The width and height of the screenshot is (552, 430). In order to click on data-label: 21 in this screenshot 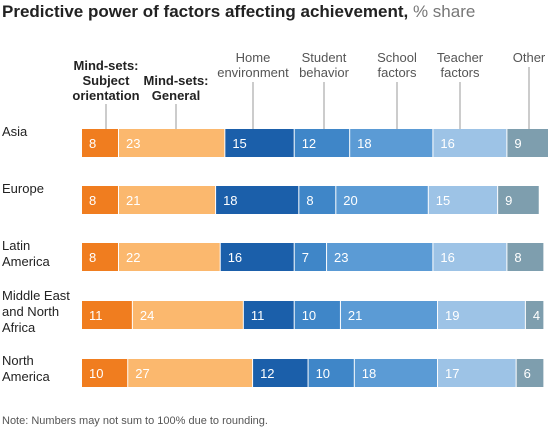, I will do `click(133, 200)`.